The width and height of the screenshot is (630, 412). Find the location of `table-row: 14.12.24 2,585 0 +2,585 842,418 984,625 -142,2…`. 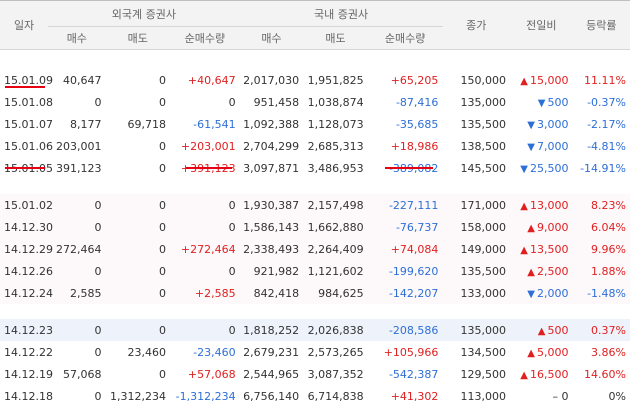

table-row: 14.12.24 2,585 0 +2,585 842,418 984,625 -142,2… is located at coordinates (315, 293).